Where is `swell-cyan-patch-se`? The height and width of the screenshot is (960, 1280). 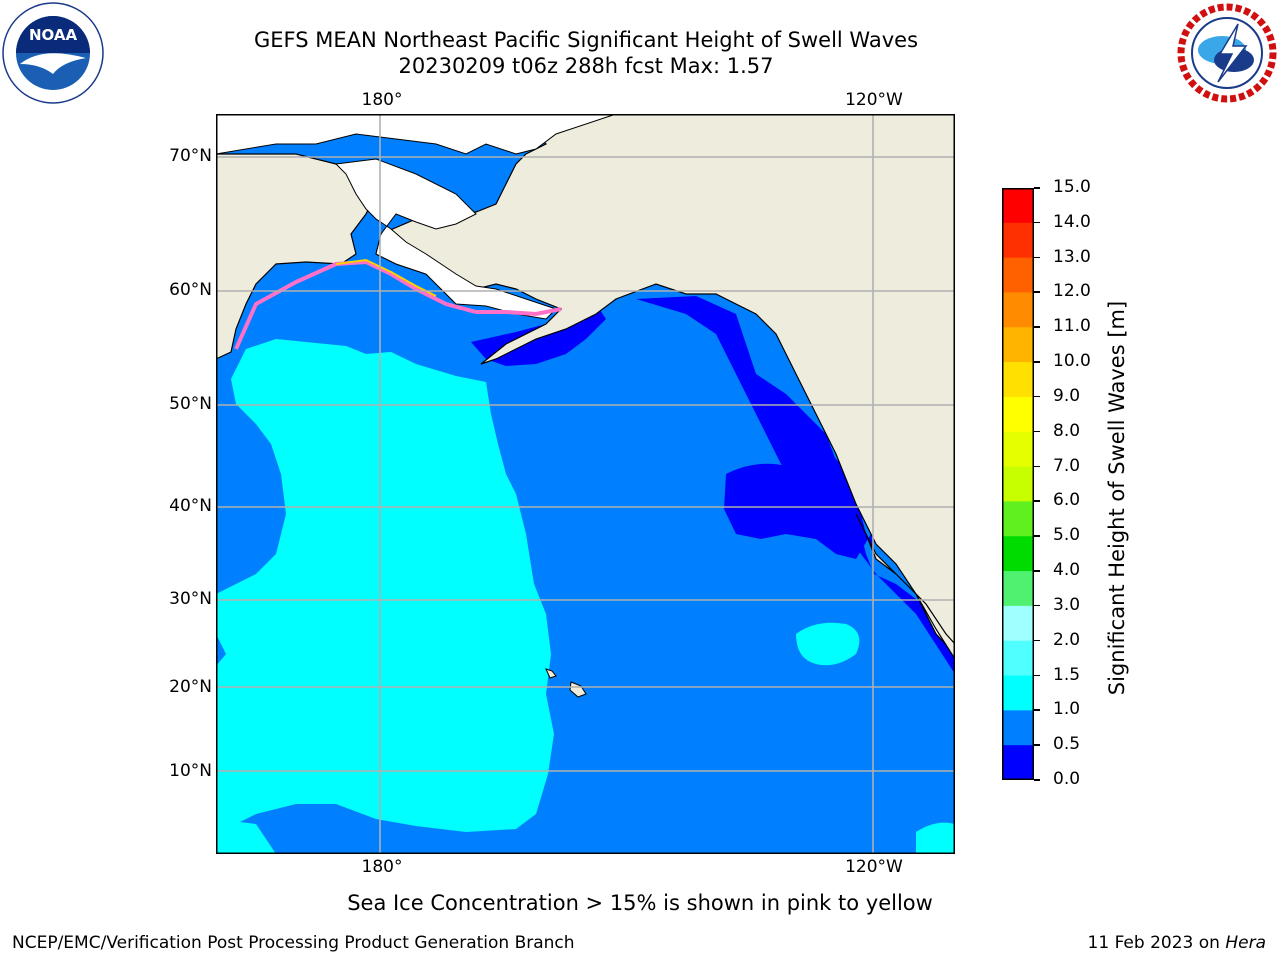
swell-cyan-patch-se is located at coordinates (935, 838).